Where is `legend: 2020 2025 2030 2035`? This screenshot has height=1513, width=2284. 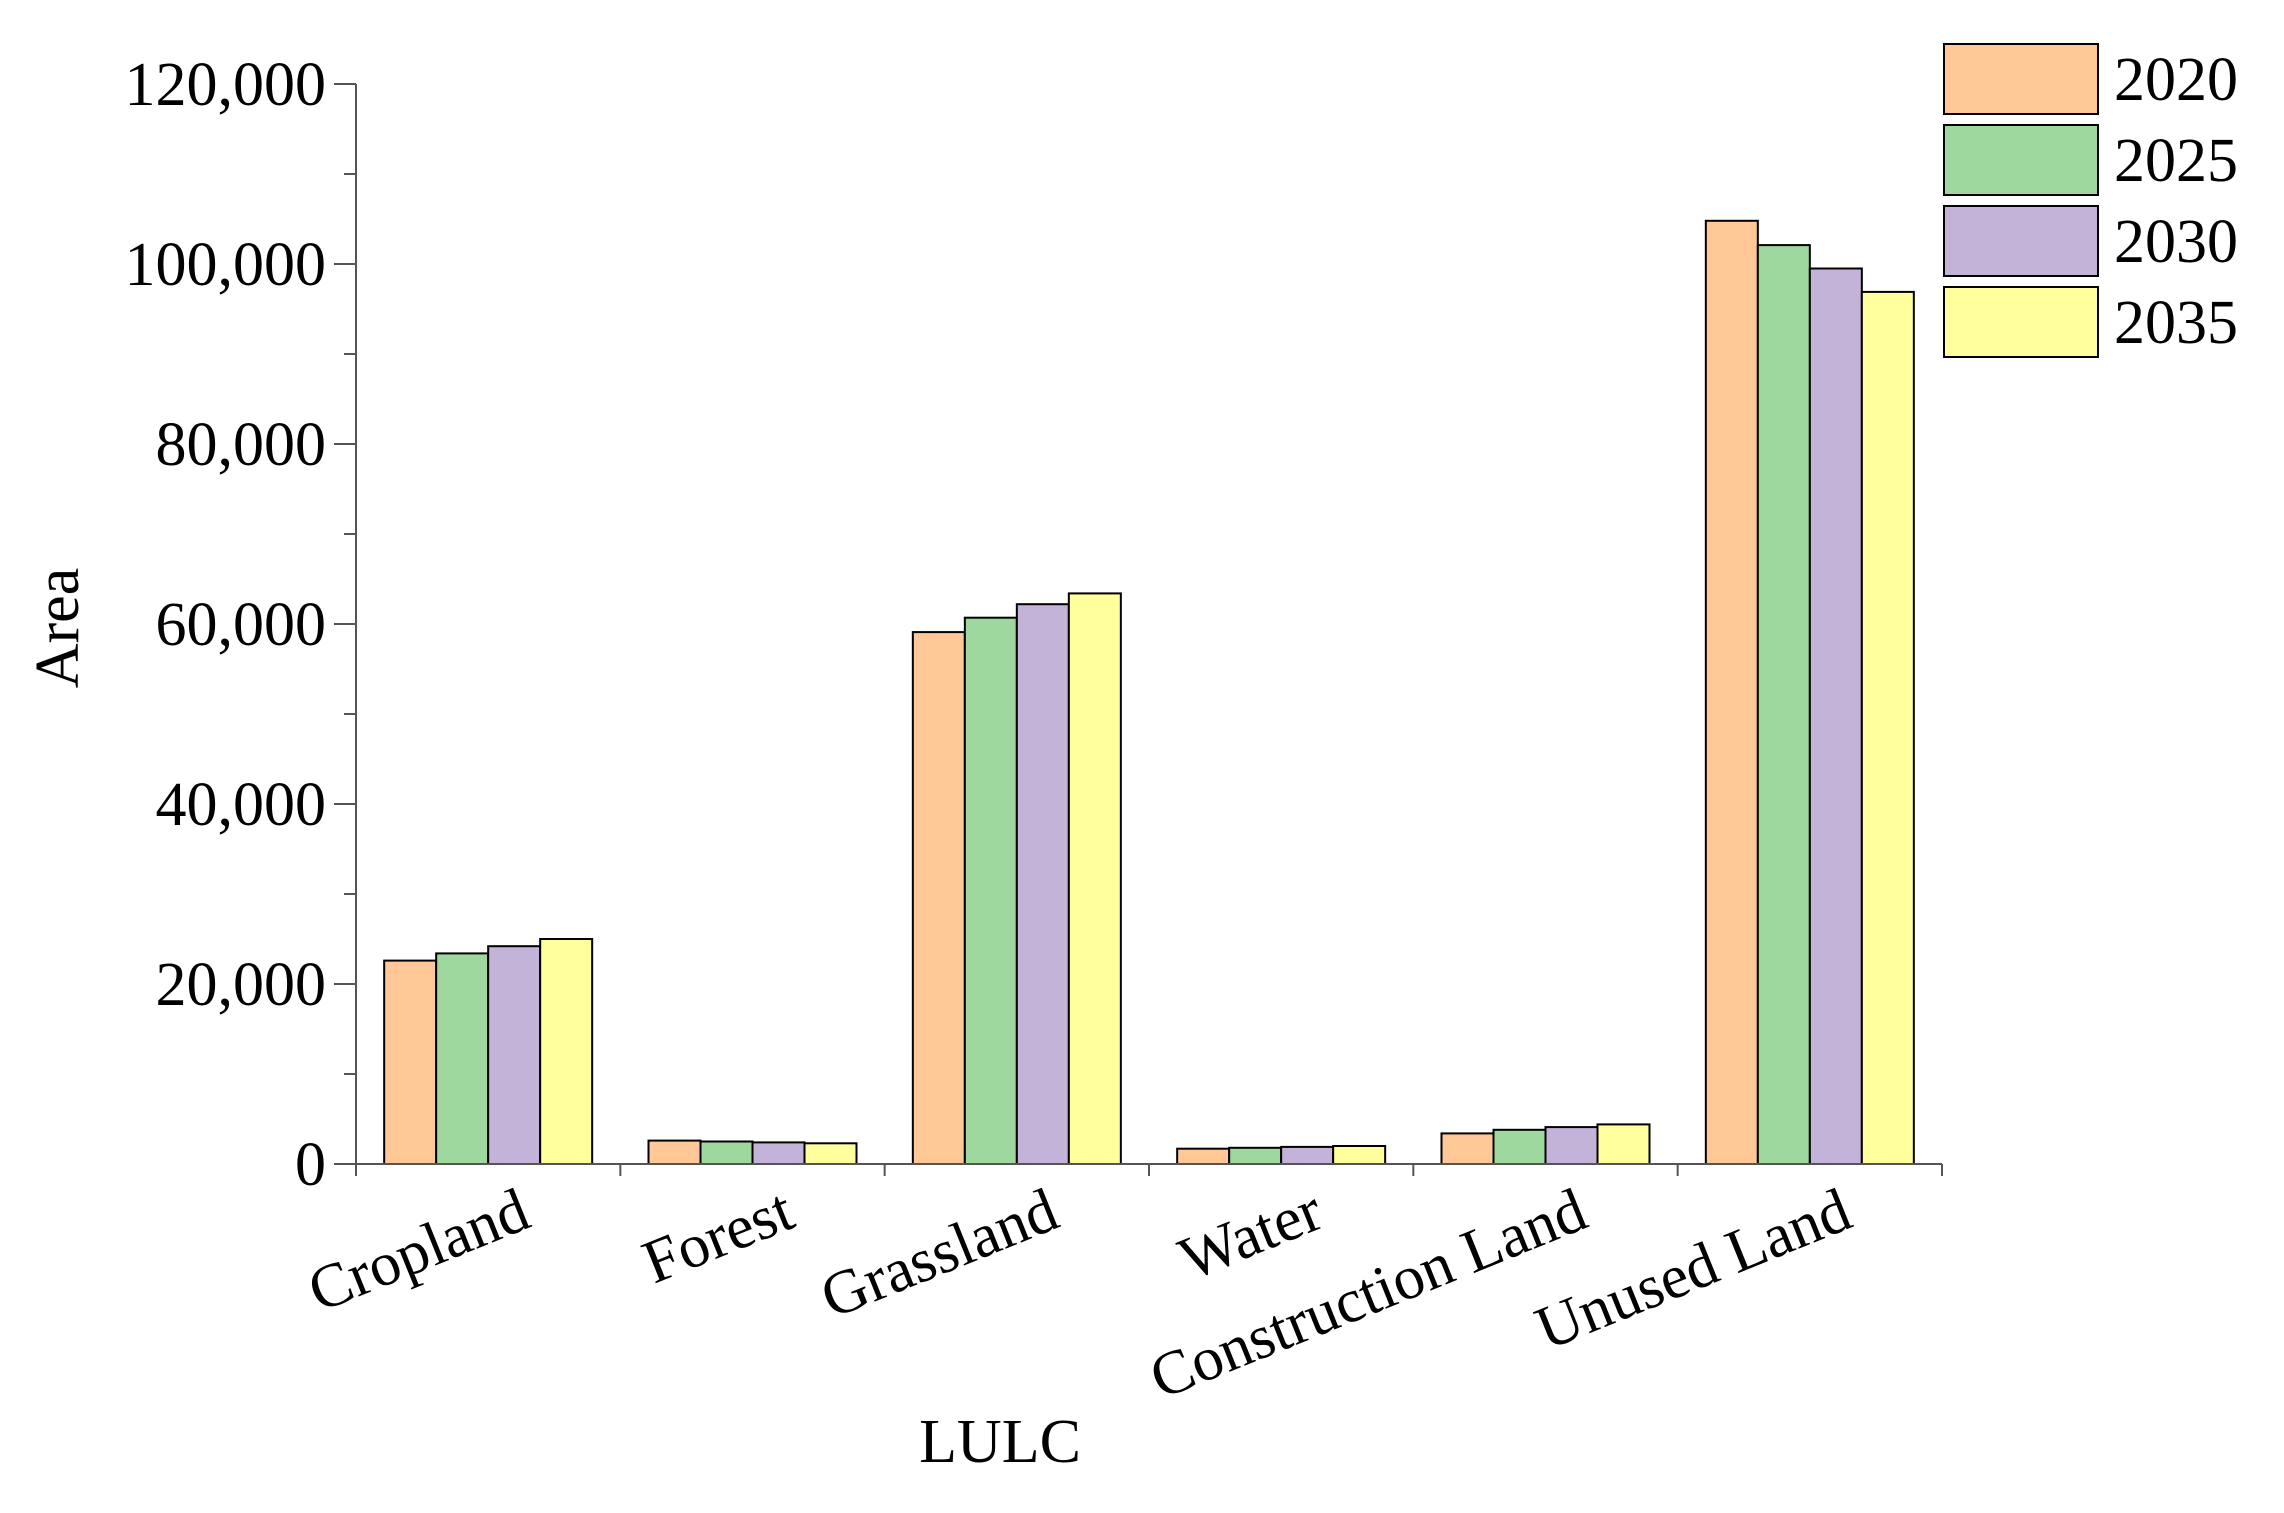 legend: 2020 2025 2030 2035 is located at coordinates (2090, 200).